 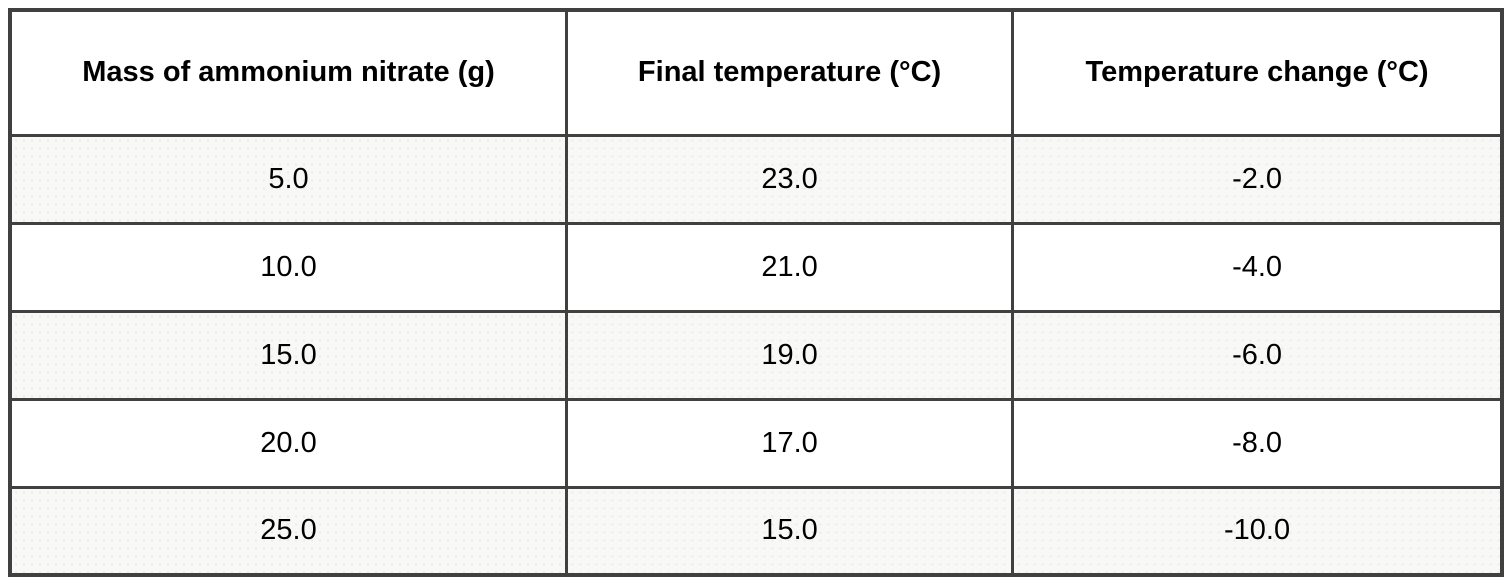 What do you see at coordinates (1257, 531) in the screenshot?
I see `cell-temperature-change: -10.0` at bounding box center [1257, 531].